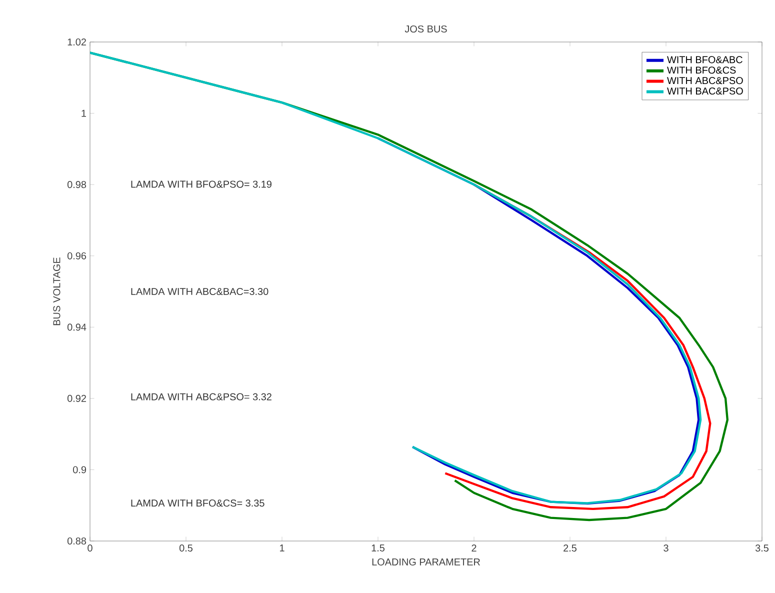 Image resolution: width=775 pixels, height=593 pixels. What do you see at coordinates (378, 548) in the screenshot?
I see `x-tick-label: 1.5` at bounding box center [378, 548].